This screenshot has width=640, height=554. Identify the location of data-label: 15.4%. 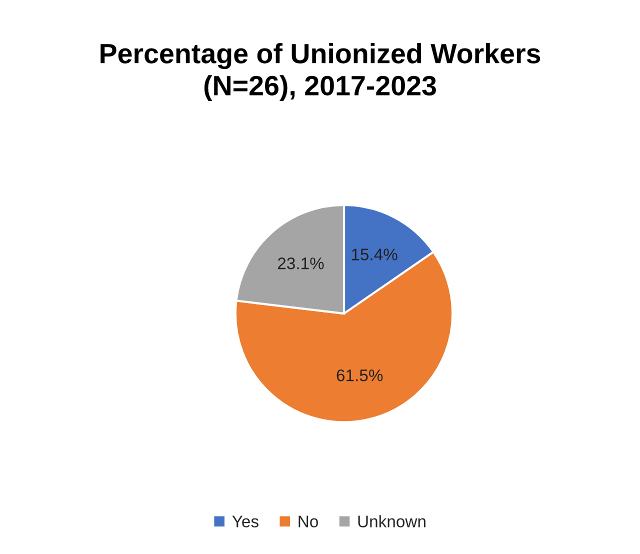
(375, 254).